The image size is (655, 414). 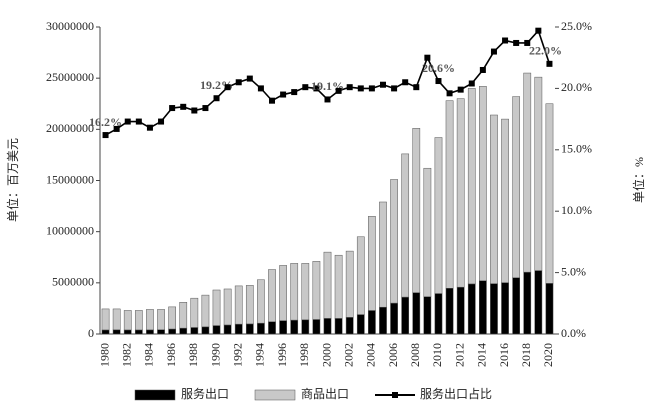 I want to click on y2-axis-label: 单位：%, so click(x=638, y=180).